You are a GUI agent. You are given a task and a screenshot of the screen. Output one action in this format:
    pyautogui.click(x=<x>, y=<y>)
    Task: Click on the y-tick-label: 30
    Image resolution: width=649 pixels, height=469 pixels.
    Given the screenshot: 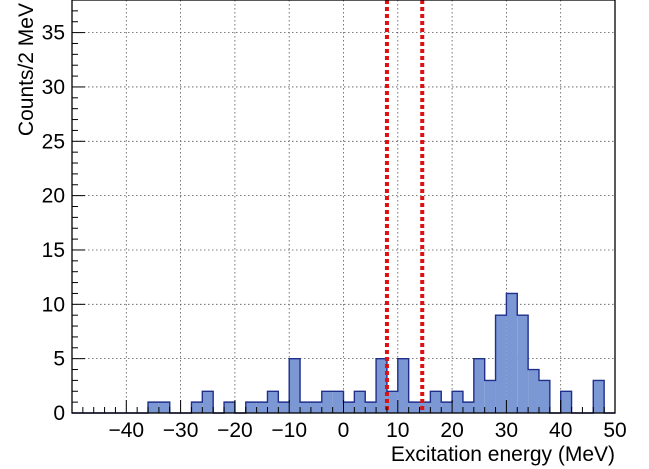 What is the action you would take?
    pyautogui.click(x=53, y=87)
    